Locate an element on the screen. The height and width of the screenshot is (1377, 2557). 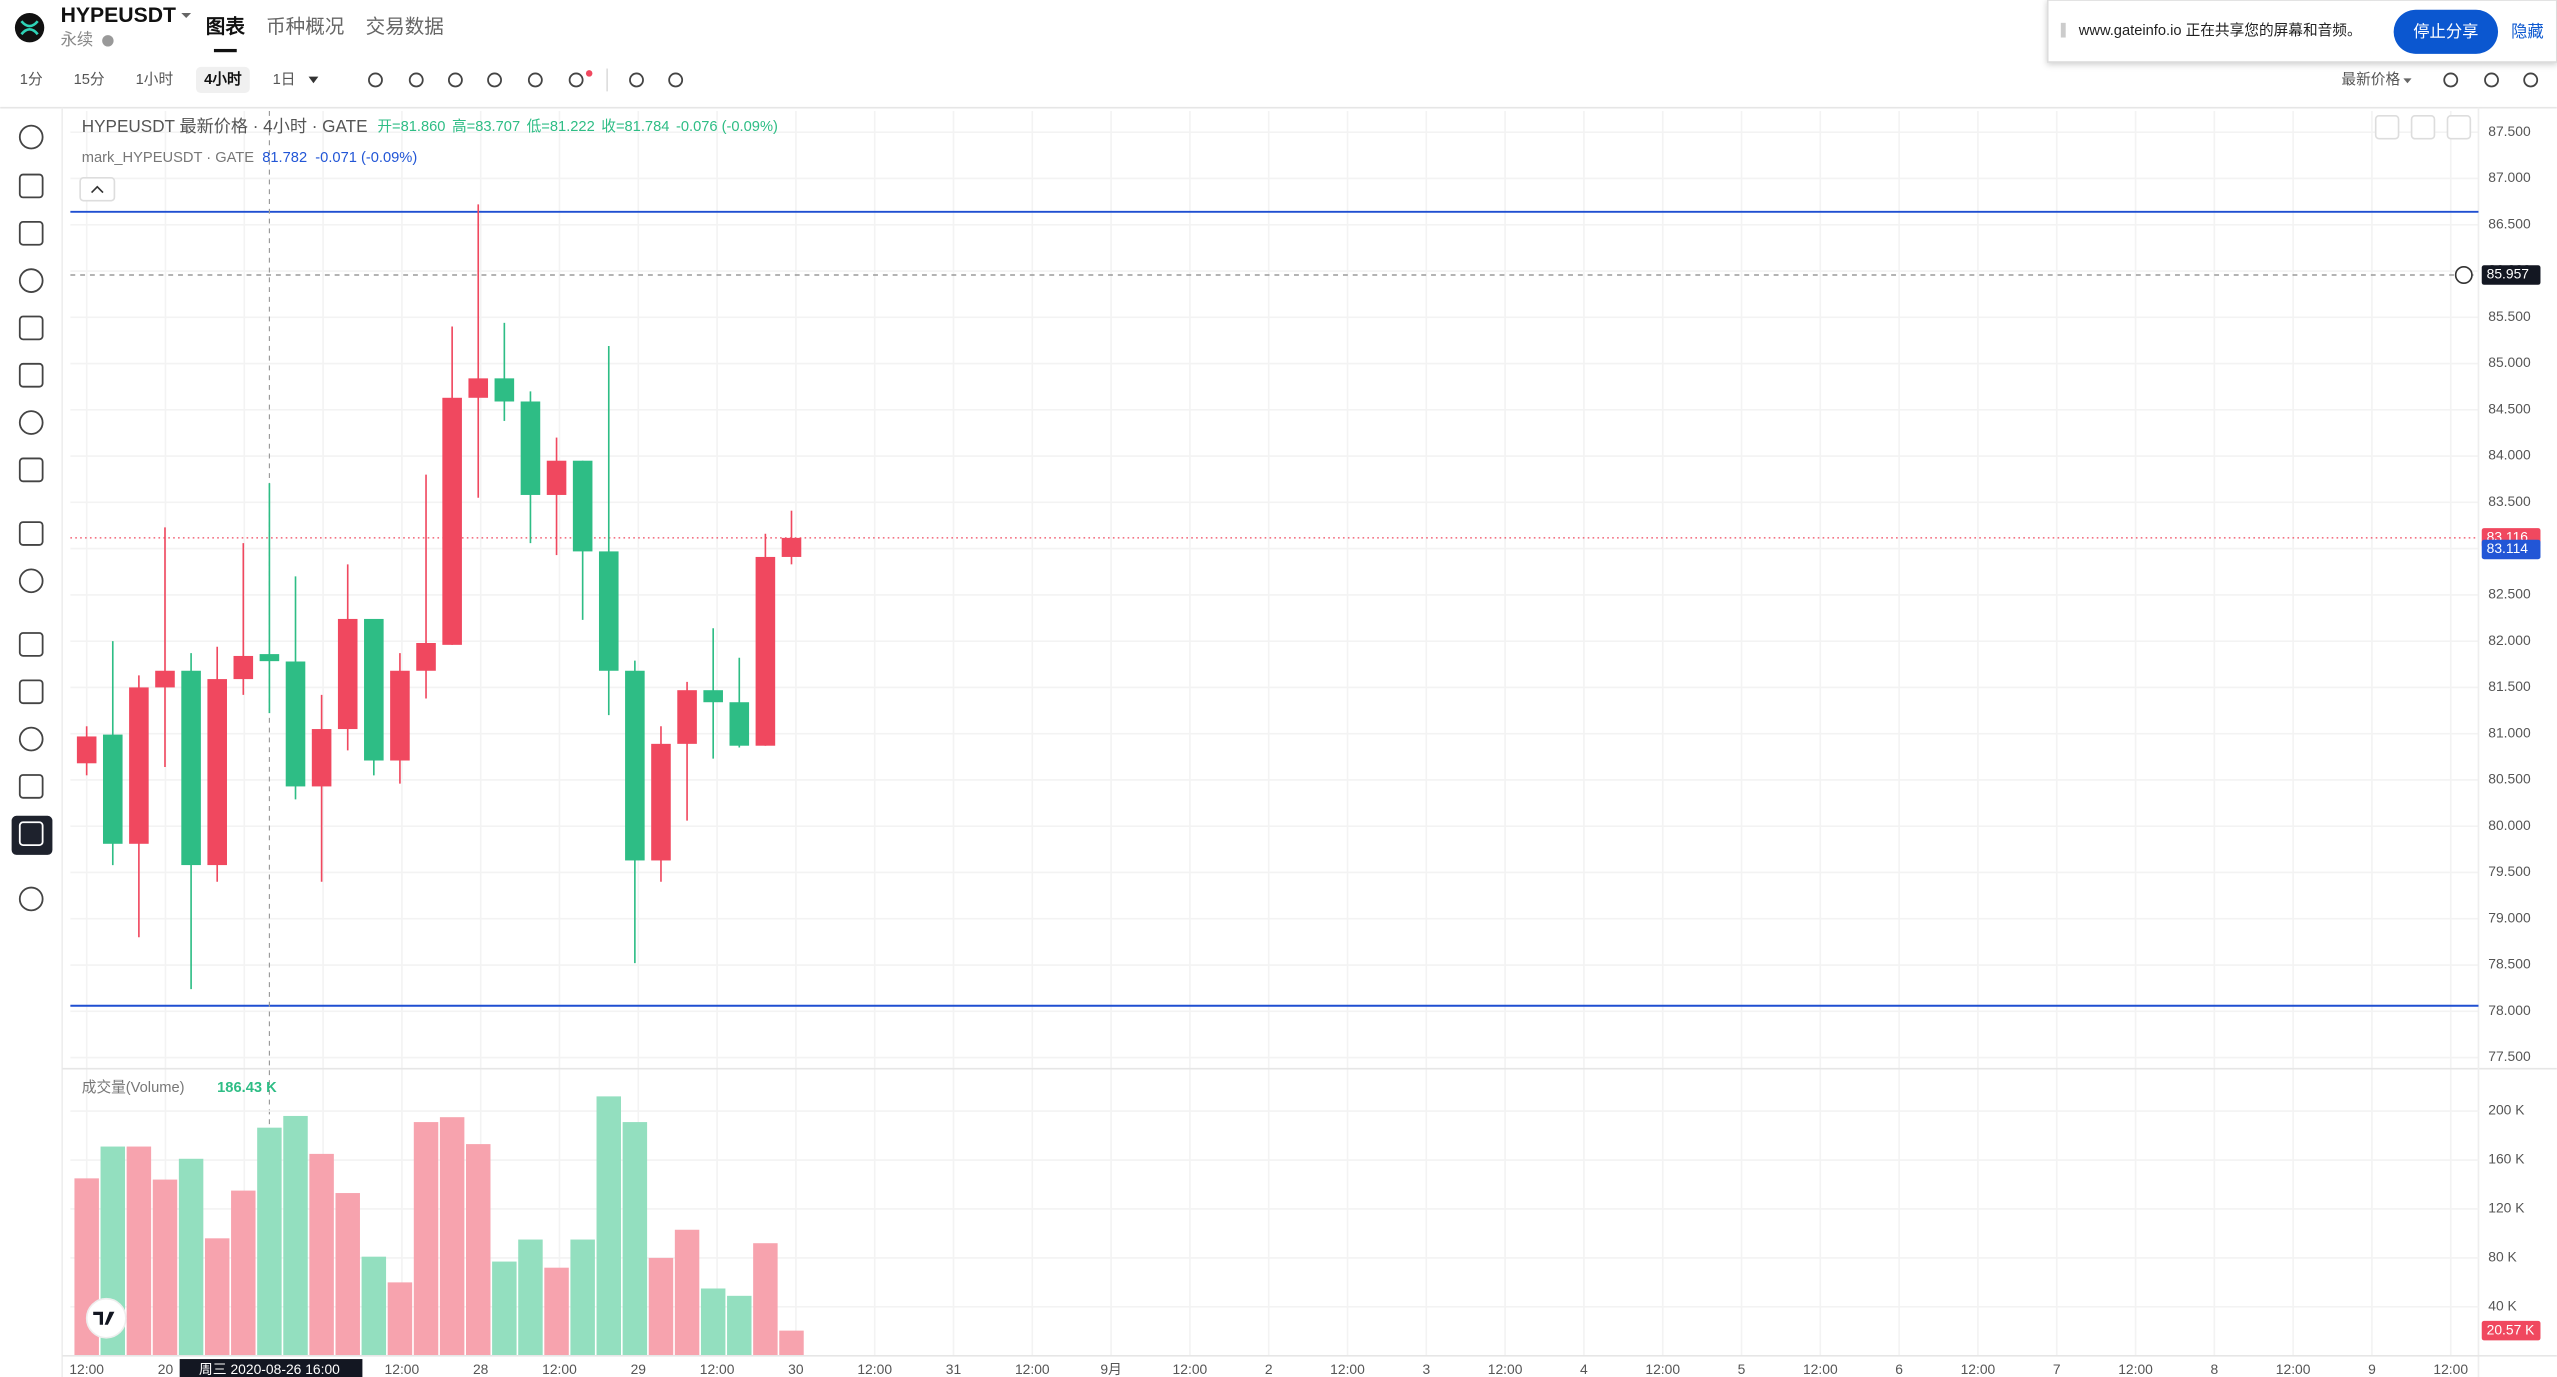
crosshair-label: 周三 2020-08-26 16:00 is located at coordinates (269, 1369).